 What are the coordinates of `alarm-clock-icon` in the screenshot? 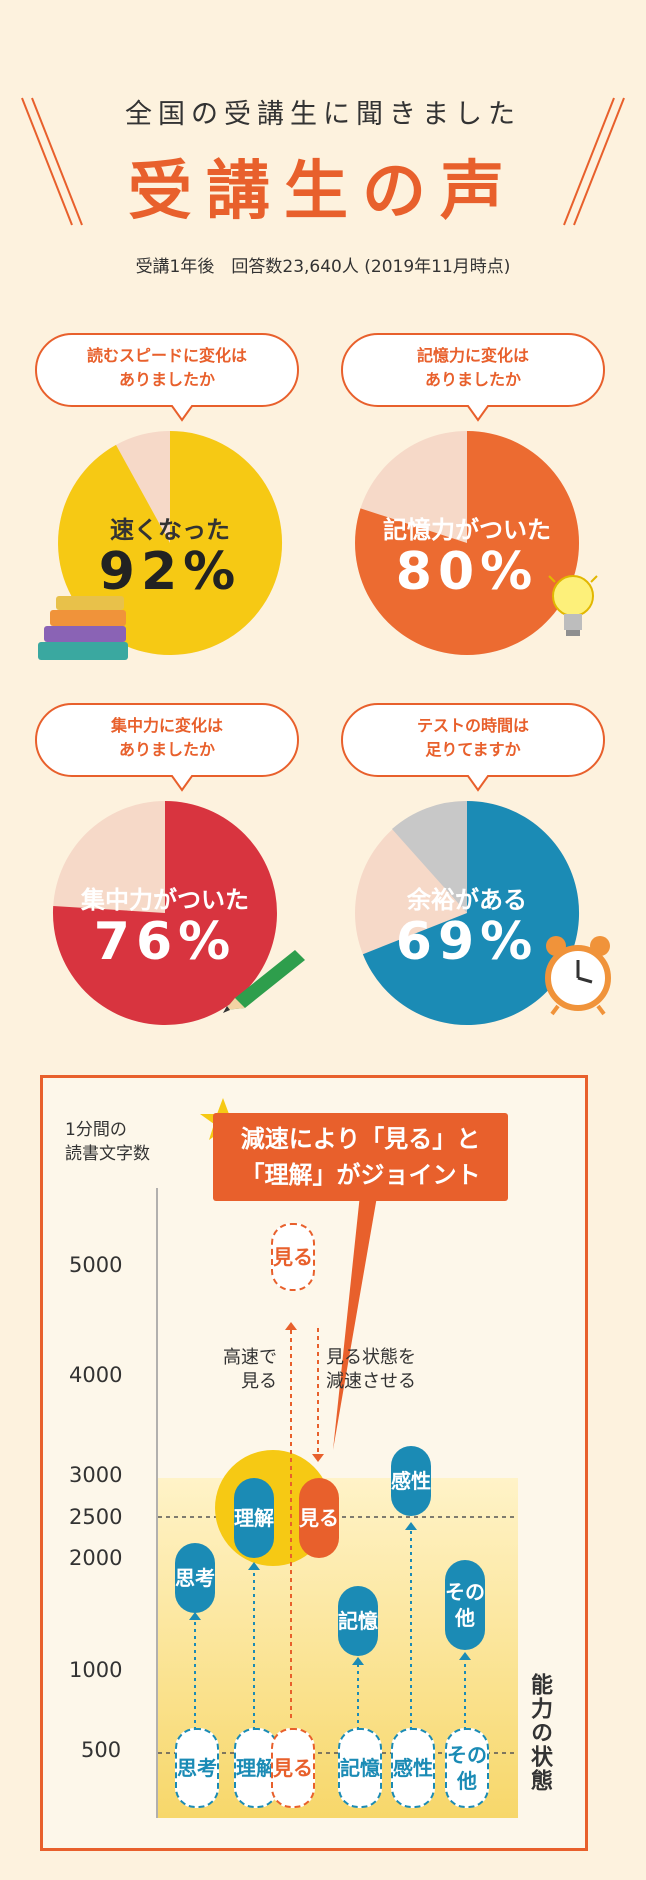 It's located at (578, 976).